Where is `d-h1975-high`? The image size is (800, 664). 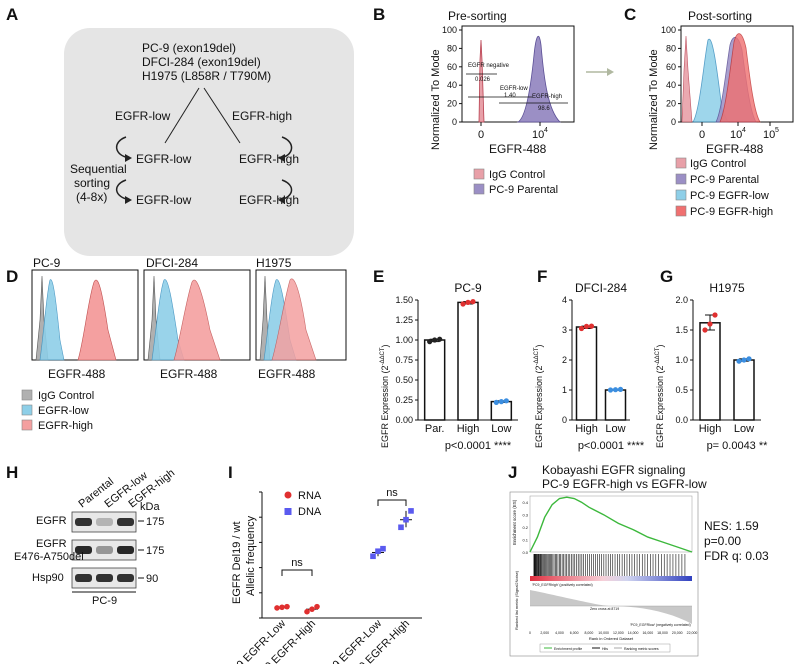 d-h1975-high is located at coordinates (294, 319).